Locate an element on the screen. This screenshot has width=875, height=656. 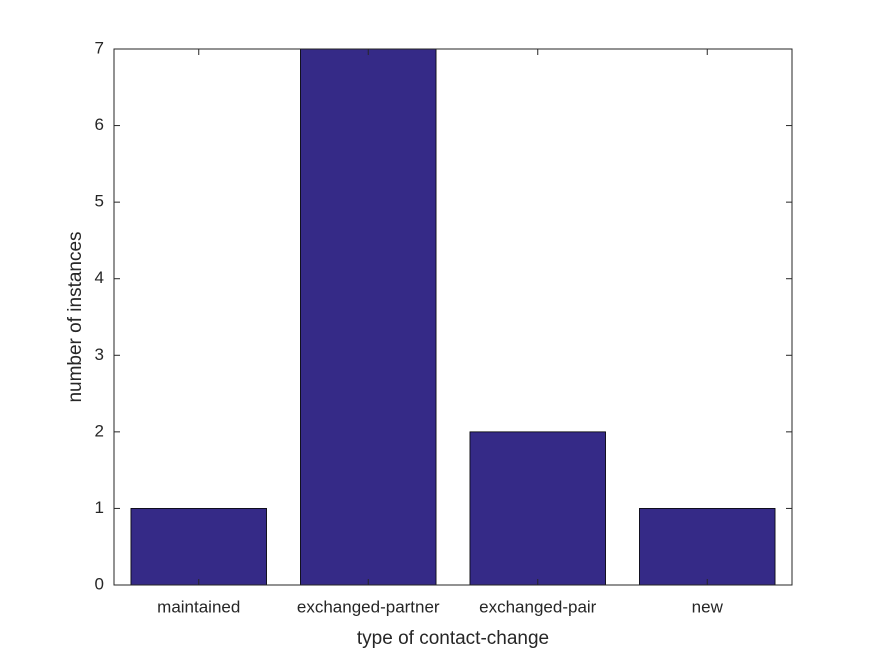
y-tick-label: 2 is located at coordinates (99, 430).